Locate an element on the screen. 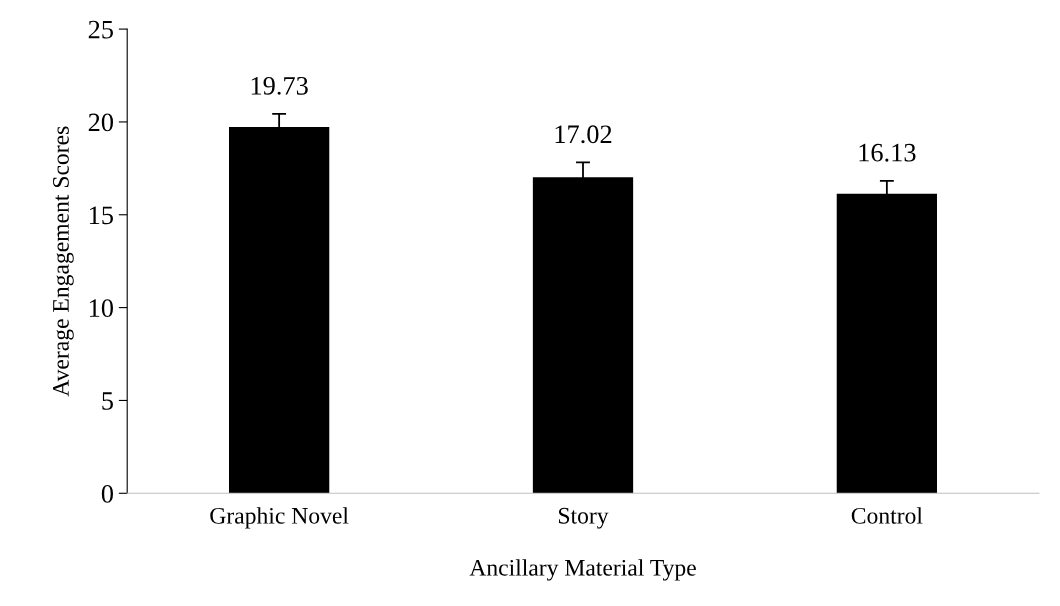  data-label: 19.73 is located at coordinates (279, 85).